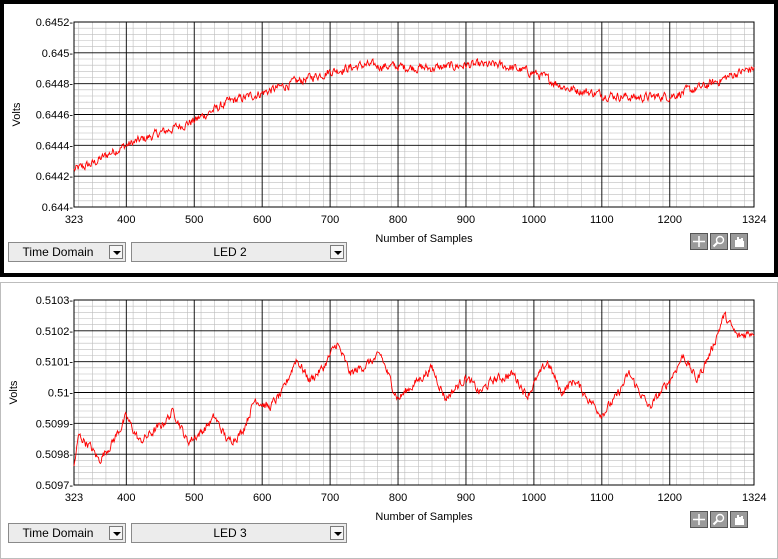 This screenshot has width=778, height=559. I want to click on y-tick-label: 0.644-, so click(58, 208).